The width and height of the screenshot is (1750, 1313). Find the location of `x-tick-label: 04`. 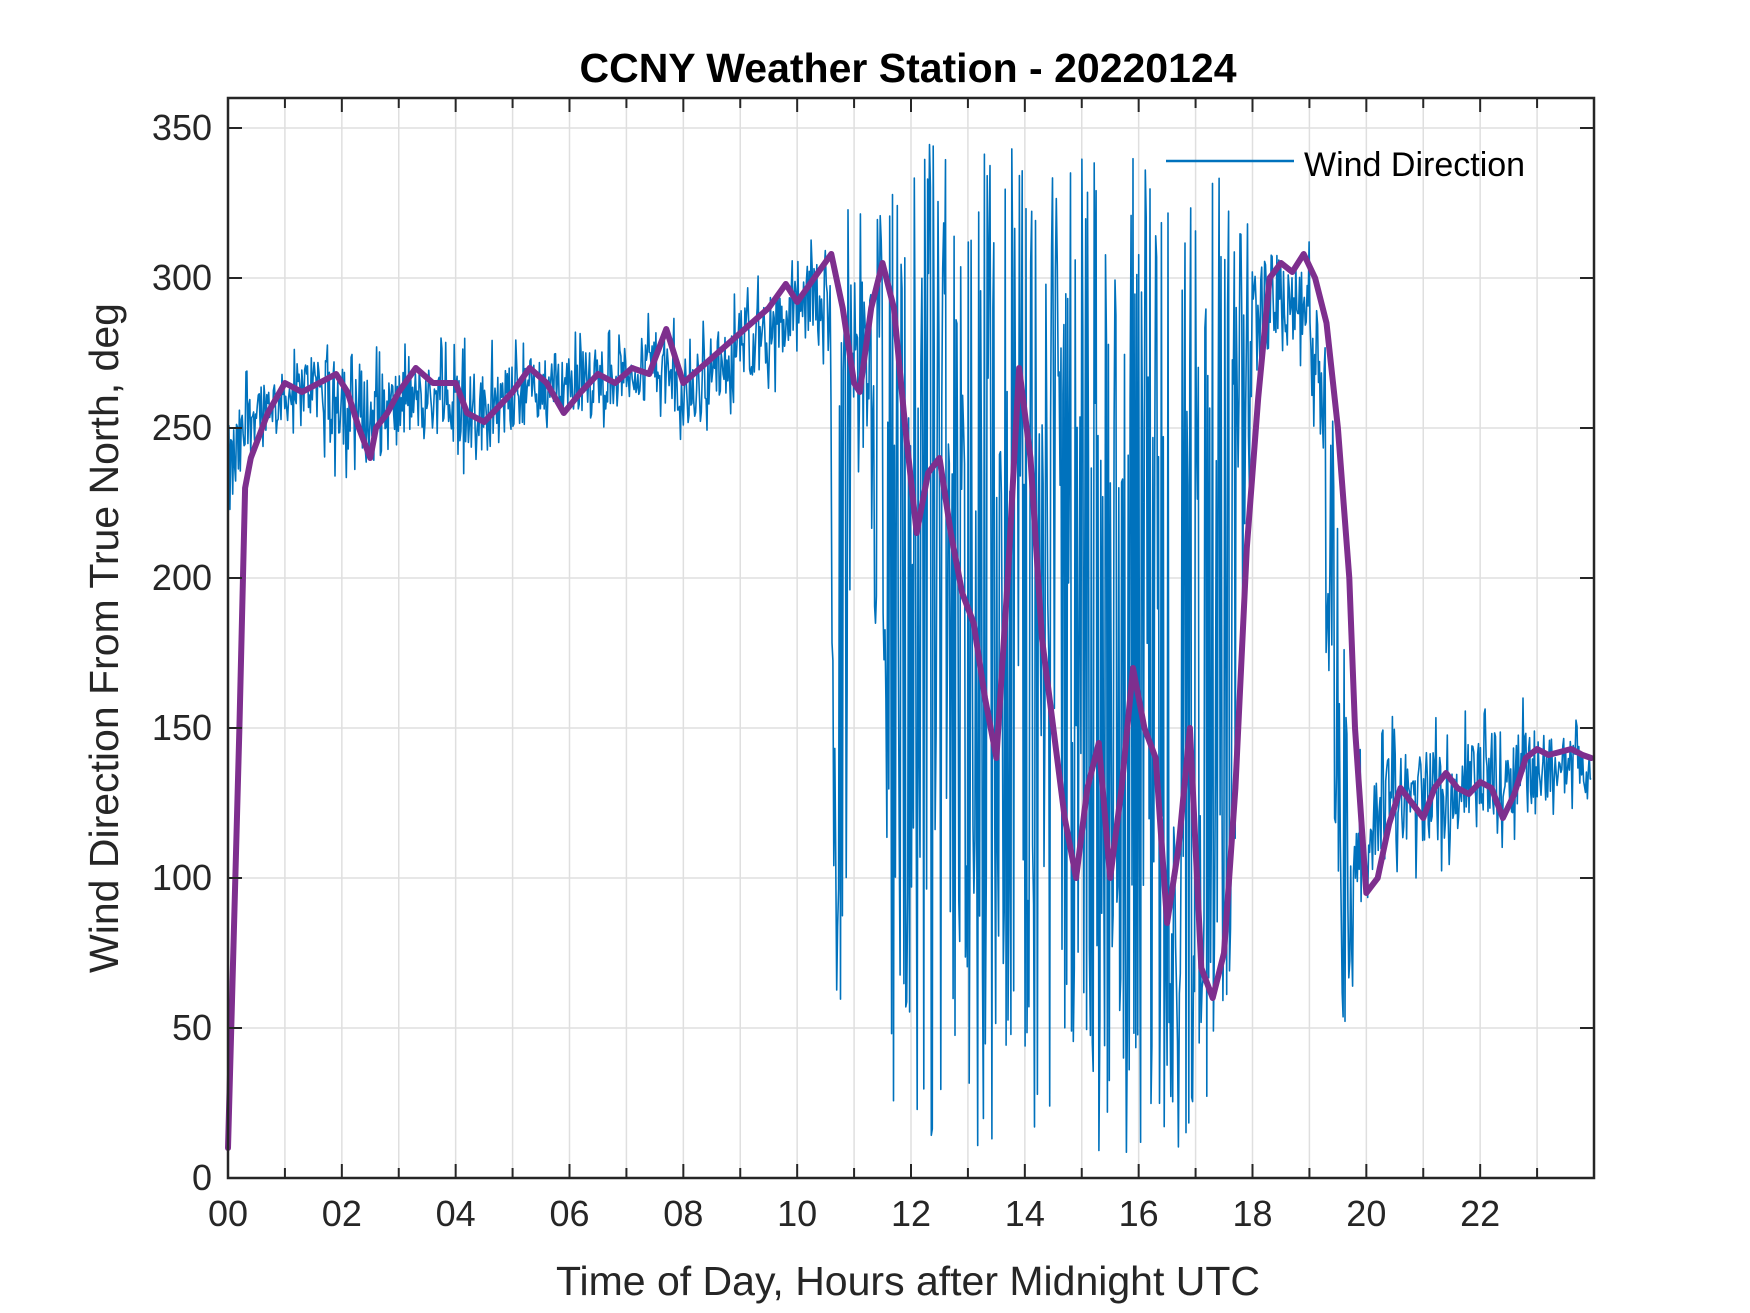

x-tick-label: 04 is located at coordinates (456, 1213).